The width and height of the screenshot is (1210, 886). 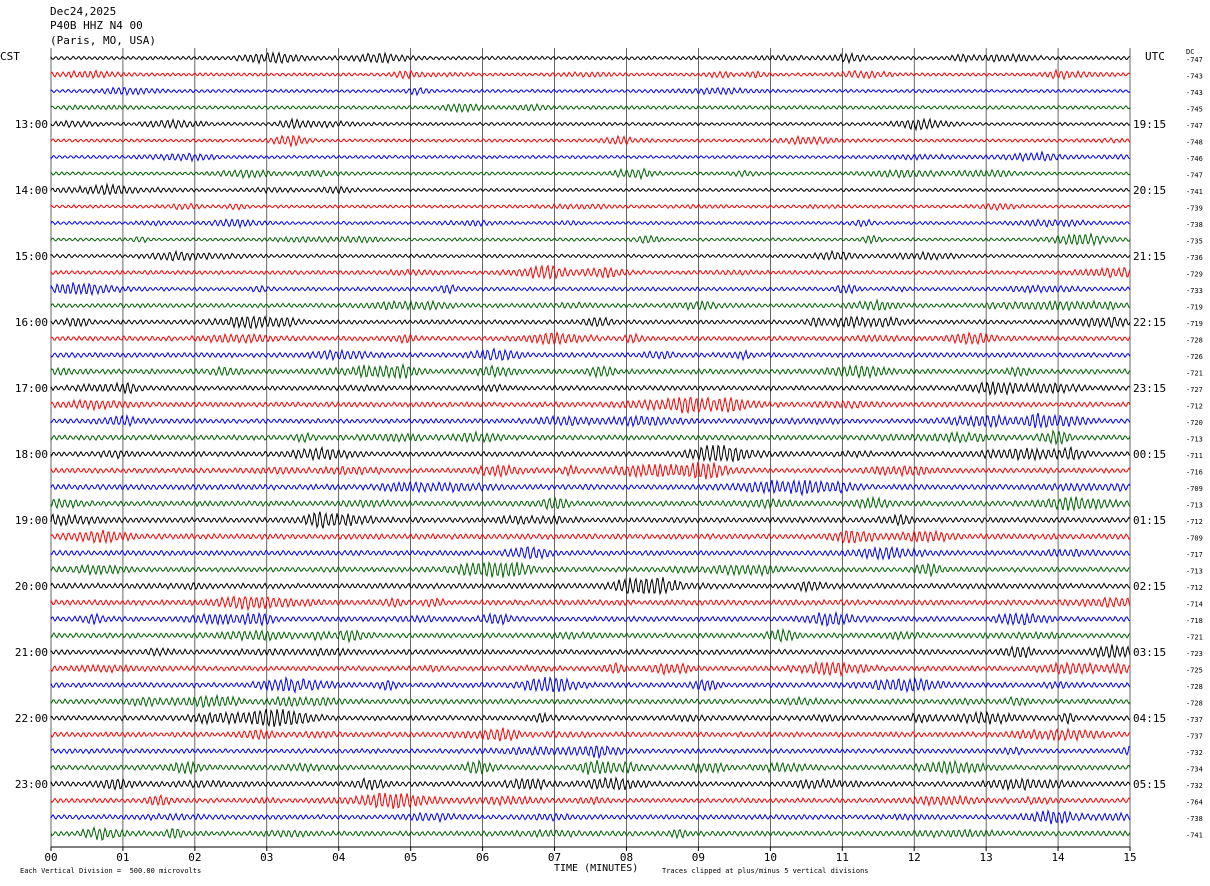 What do you see at coordinates (1194, 258) in the screenshot?
I see `dc-offset-label: -736` at bounding box center [1194, 258].